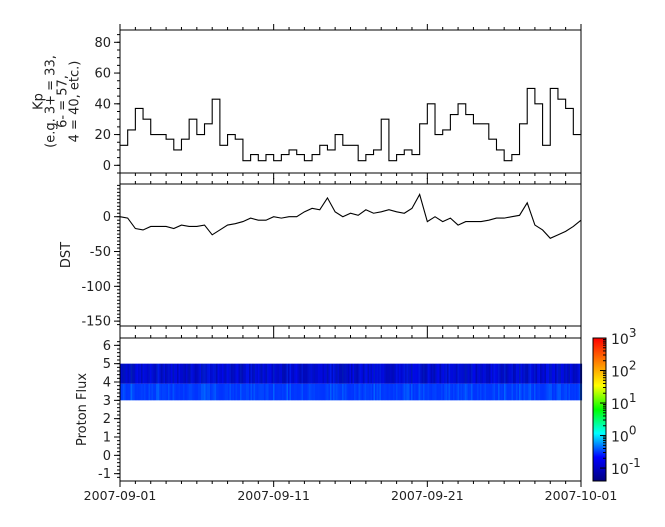 Image resolution: width=665 pixels, height=527 pixels. I want to click on y-axis-label-line: Kp, so click(39, 101).